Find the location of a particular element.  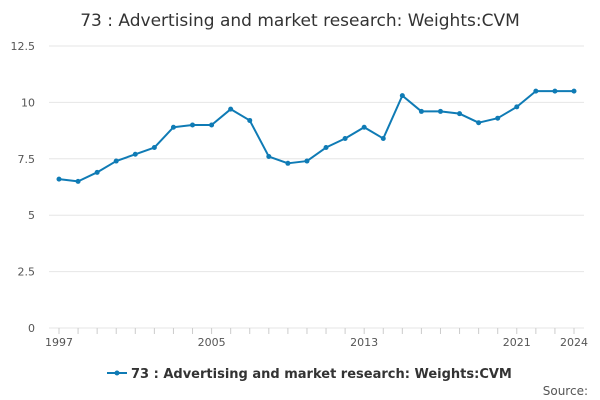

x-axis: 1997 2005 2013 2021 2024 is located at coordinates (316, 338).